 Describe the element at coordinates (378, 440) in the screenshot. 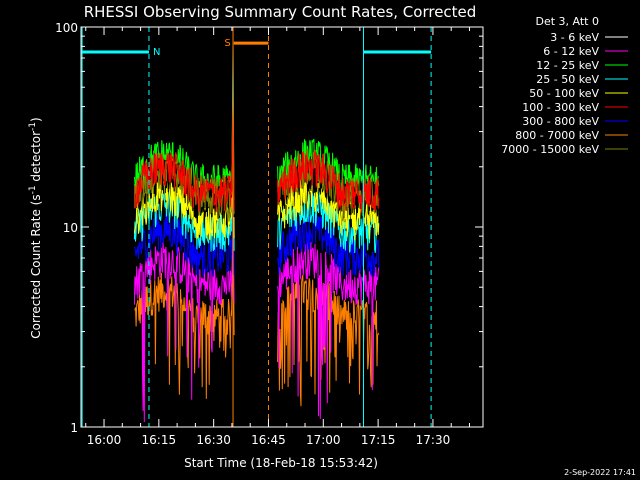

I see `x-tick-label: 17:15` at that location.